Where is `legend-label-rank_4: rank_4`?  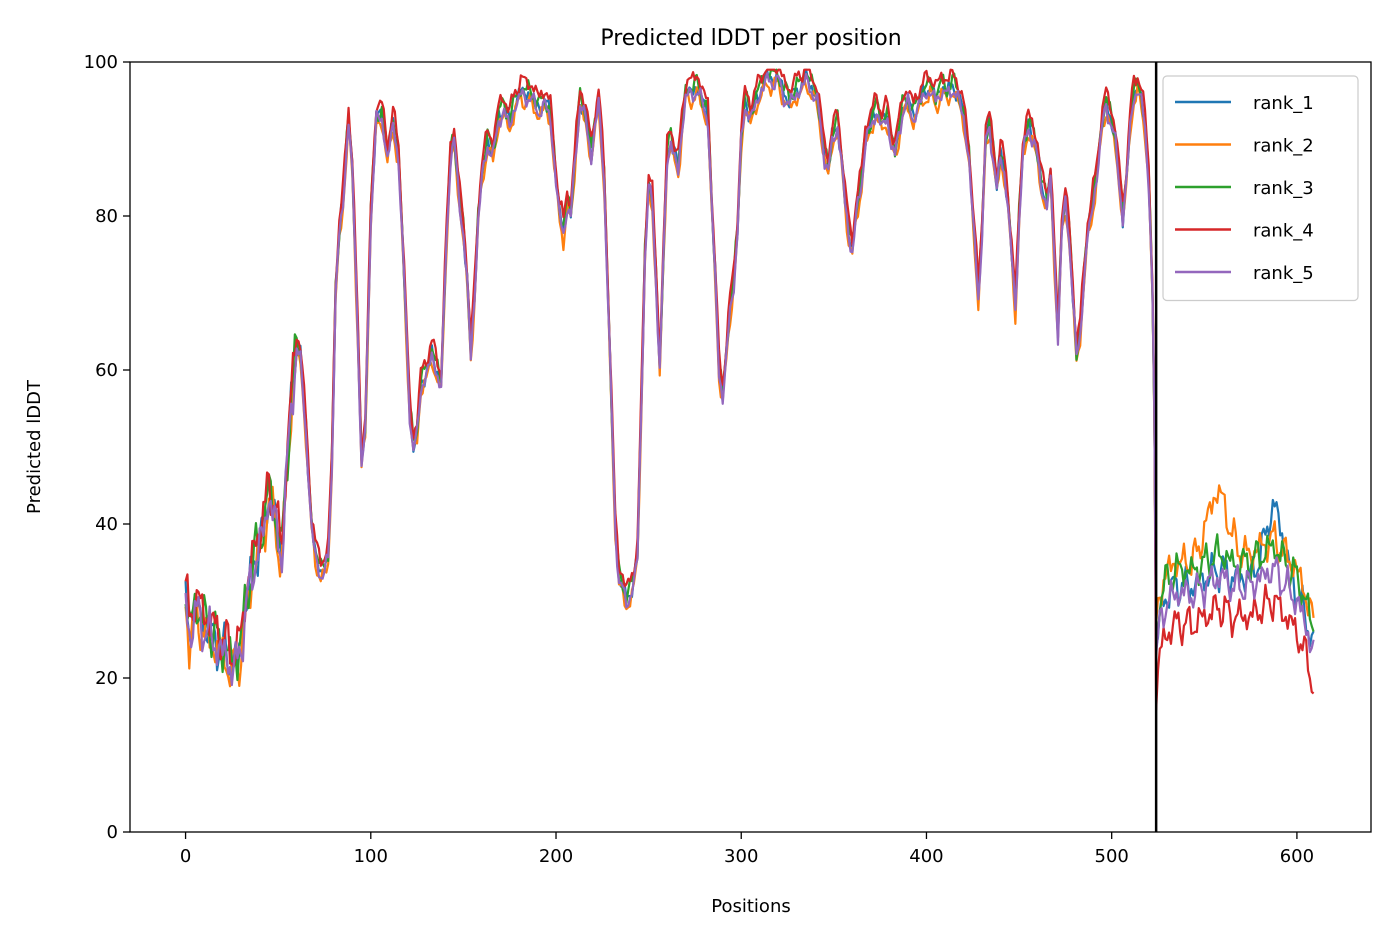
legend-label-rank_4: rank_4 is located at coordinates (1283, 231).